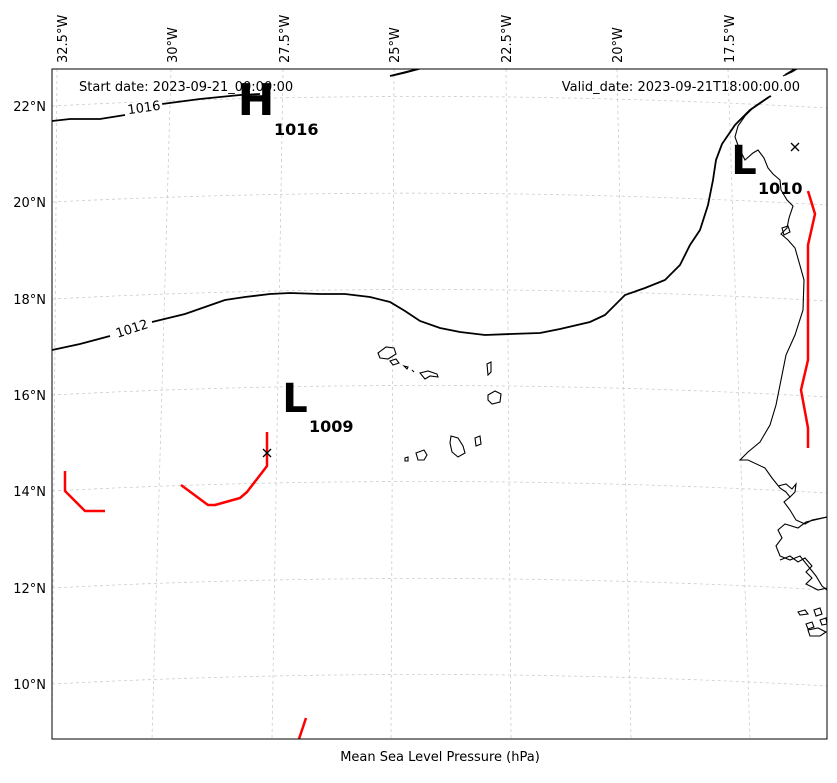 This screenshot has height=783, width=837. I want to click on meridian-17.5W, so click(739, 404).